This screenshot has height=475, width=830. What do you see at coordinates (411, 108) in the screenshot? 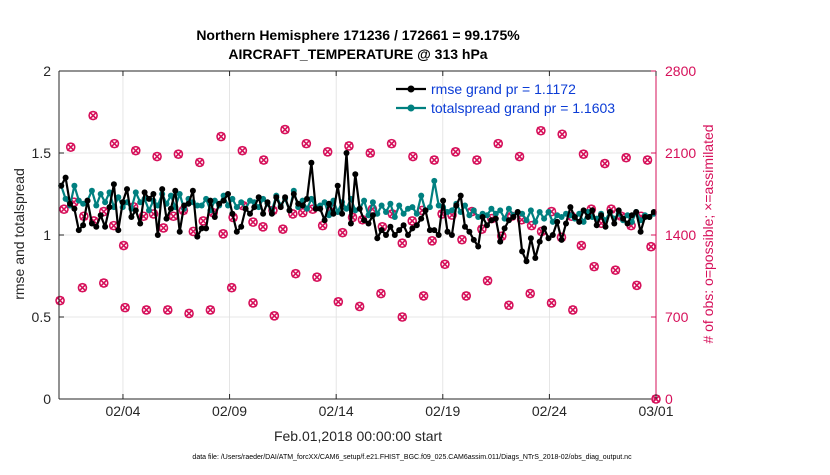
I see `legend-spread-marker` at bounding box center [411, 108].